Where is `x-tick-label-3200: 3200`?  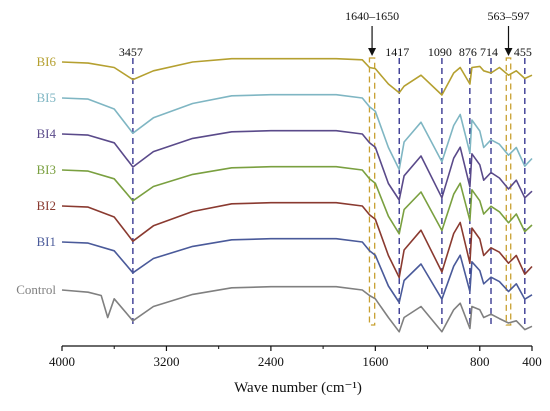 x-tick-label-3200: 3200 is located at coordinates (166, 361).